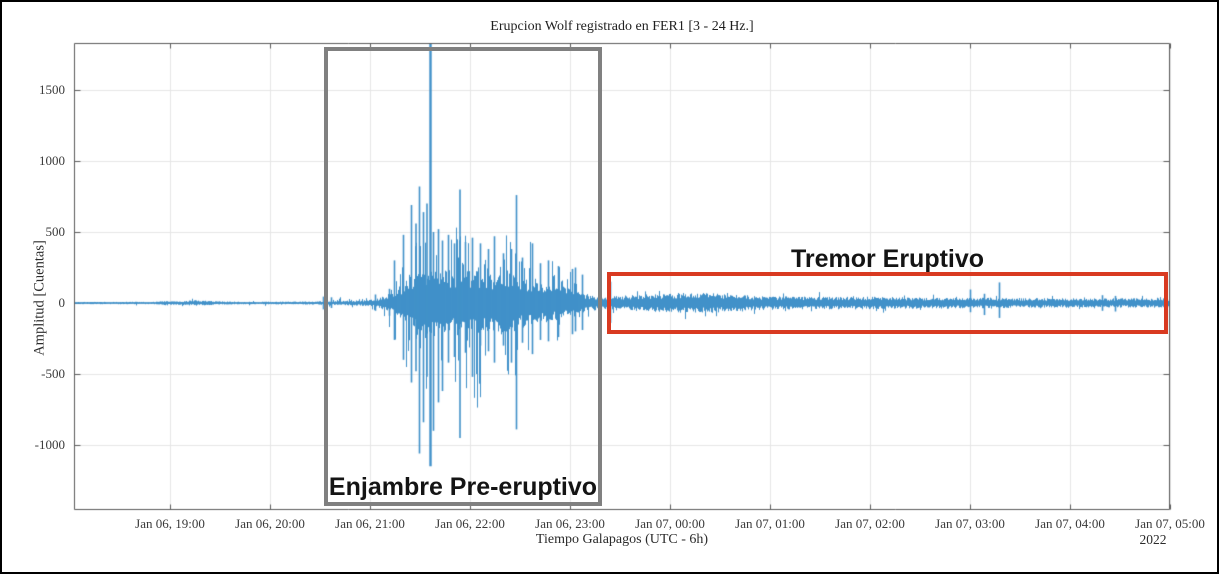 The height and width of the screenshot is (574, 1219). Describe the element at coordinates (470, 523) in the screenshot. I see `x-tick-label: Jan 06, 22:00` at that location.